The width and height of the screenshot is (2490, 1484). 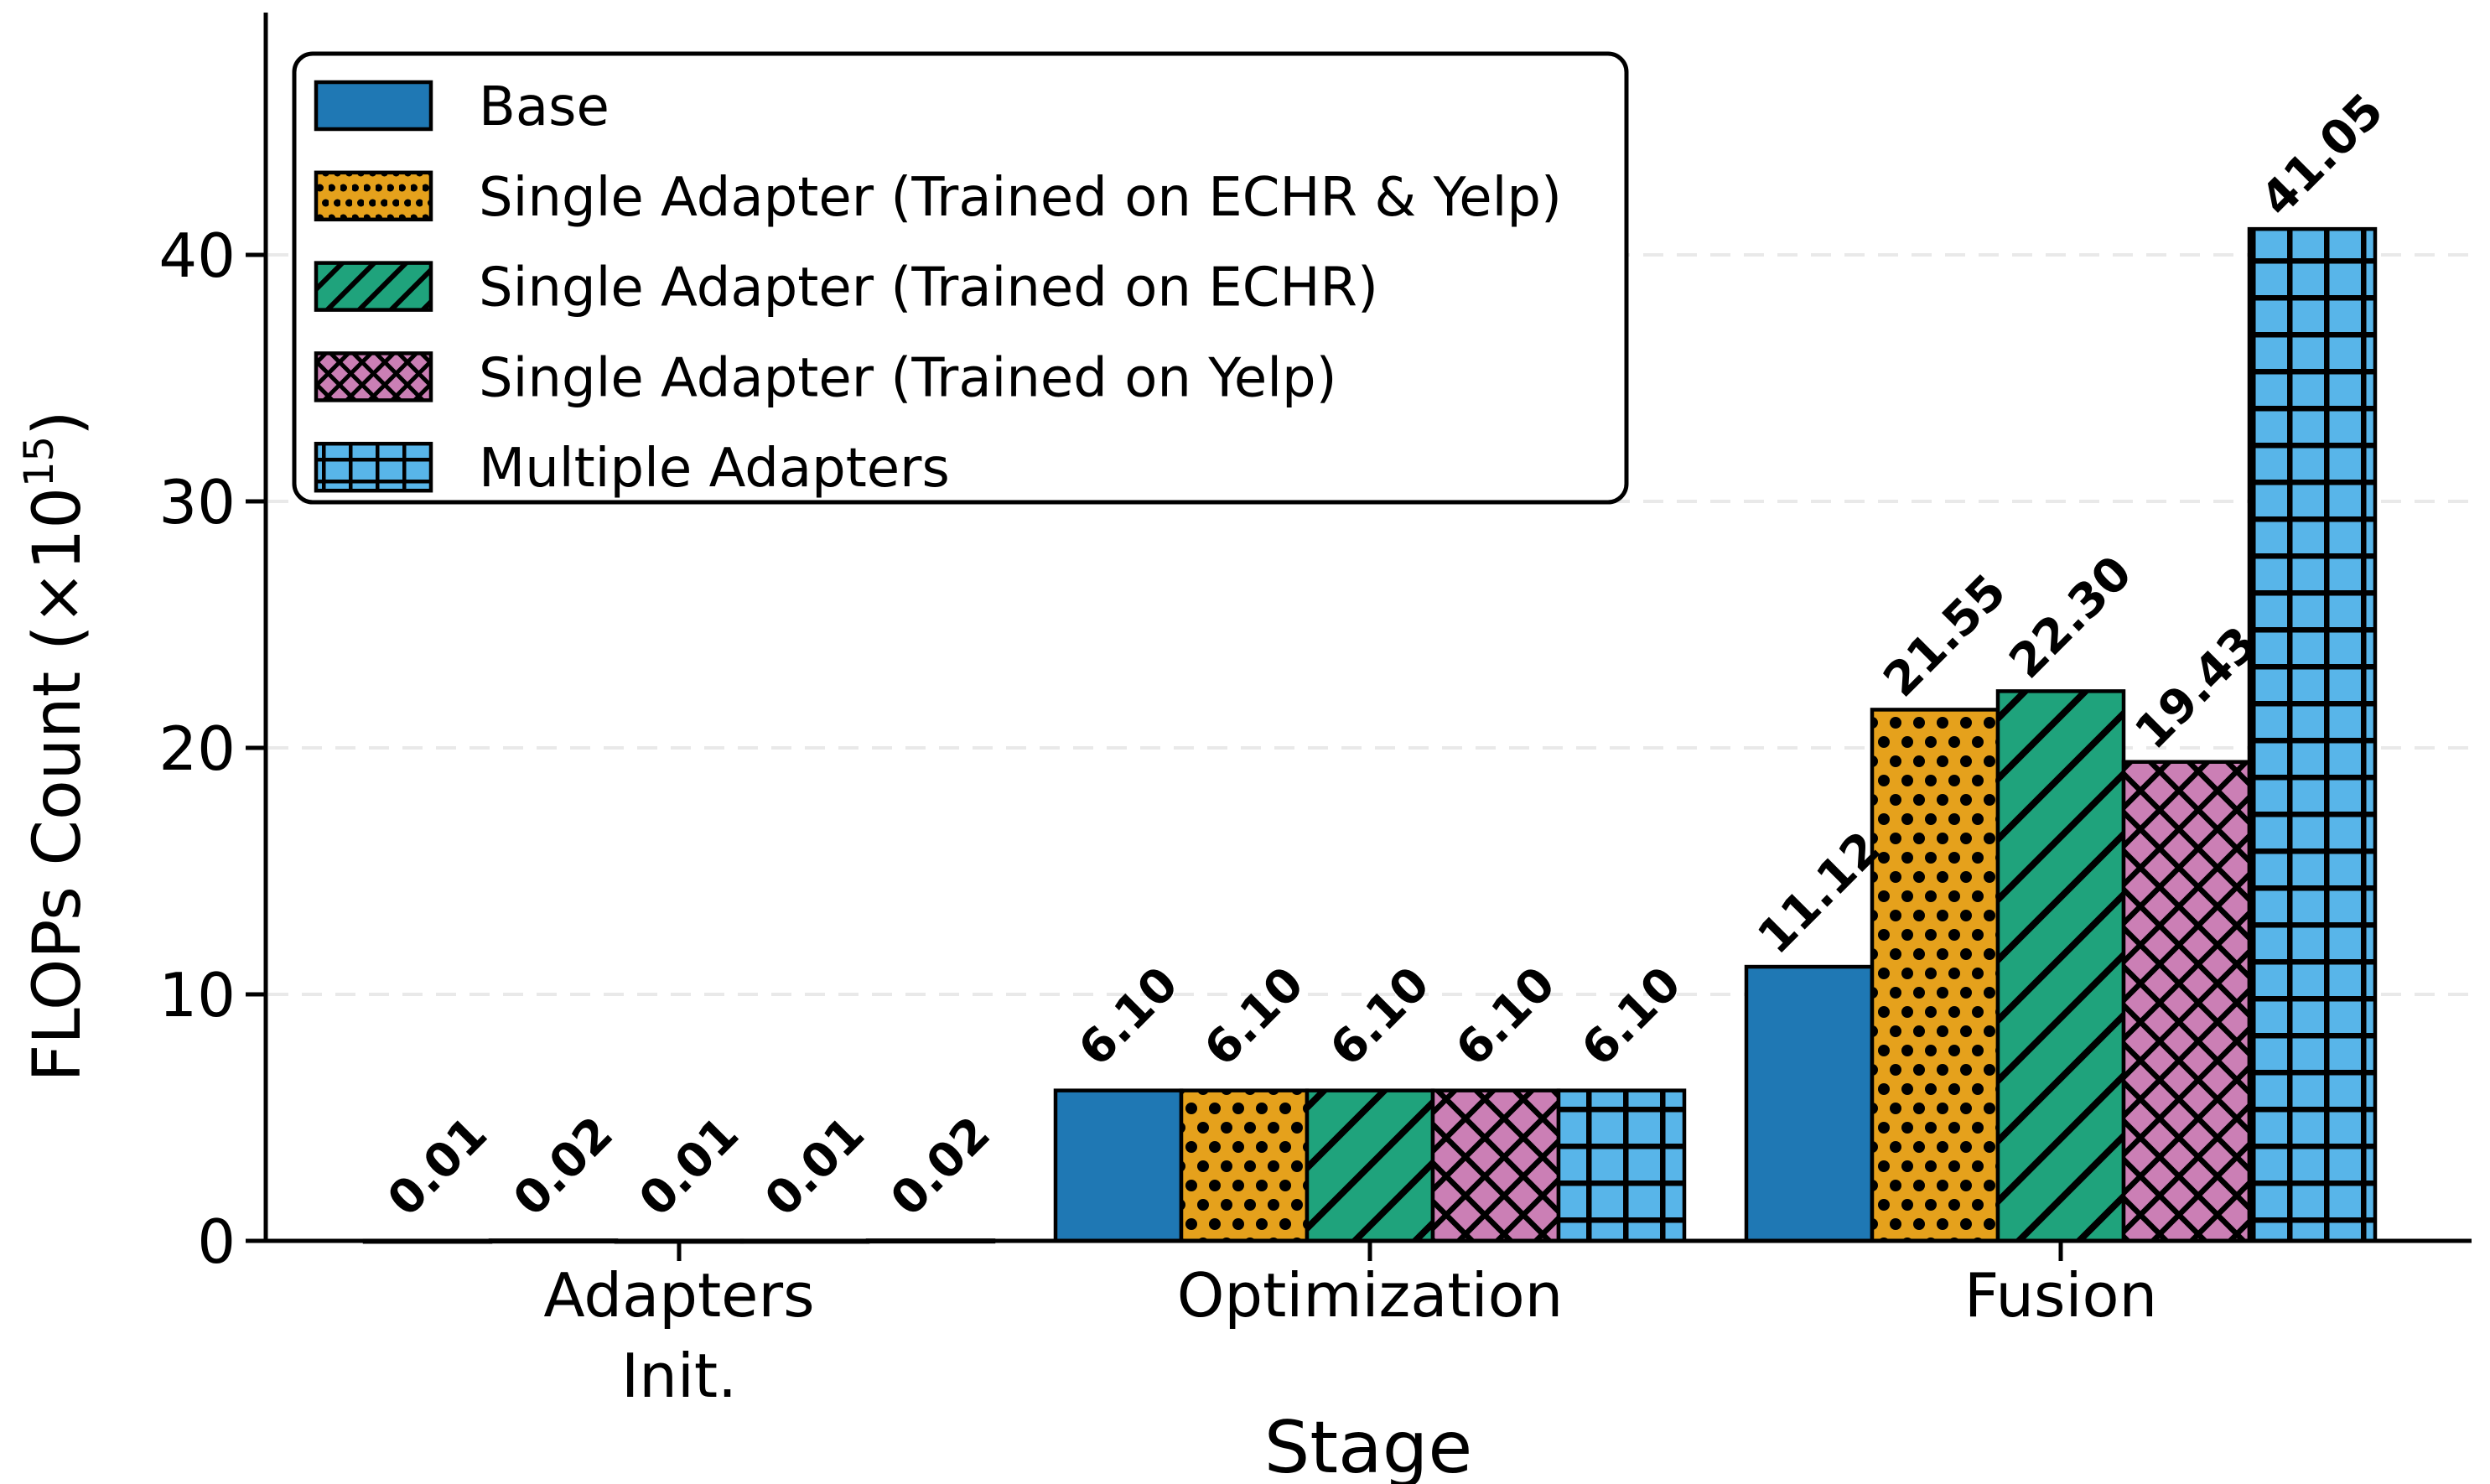 What do you see at coordinates (197, 256) in the screenshot?
I see `y-tick-label: 40` at bounding box center [197, 256].